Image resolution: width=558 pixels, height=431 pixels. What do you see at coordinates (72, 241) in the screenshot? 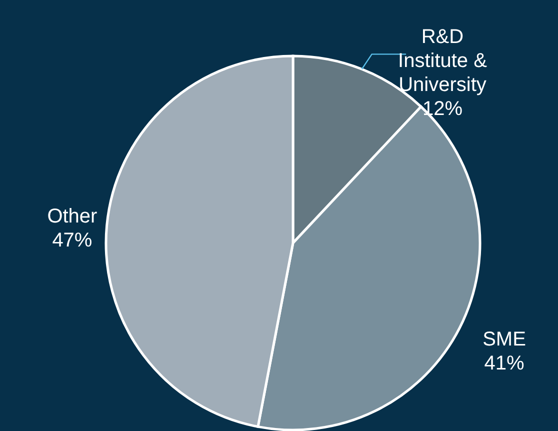
I see `data-label: 47%` at bounding box center [72, 241].